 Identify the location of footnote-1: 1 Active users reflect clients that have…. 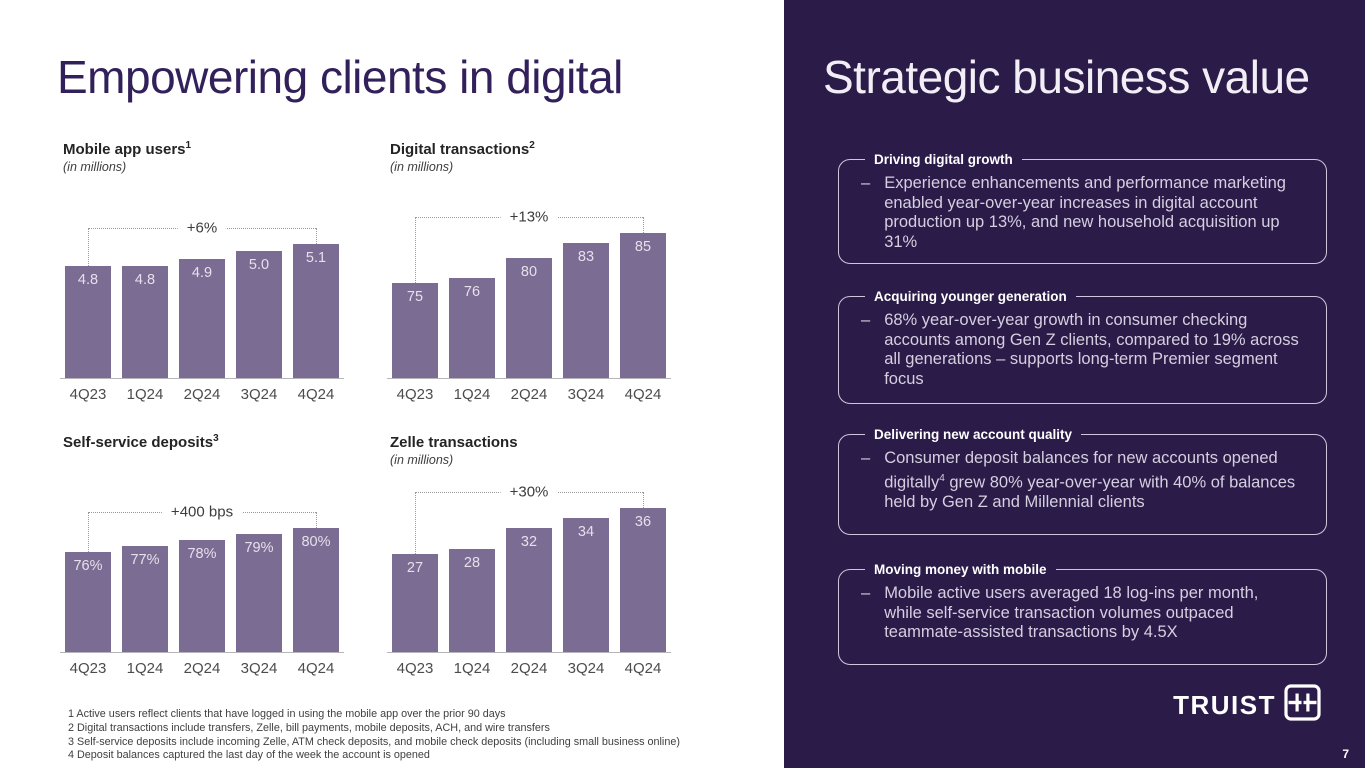
(287, 714).